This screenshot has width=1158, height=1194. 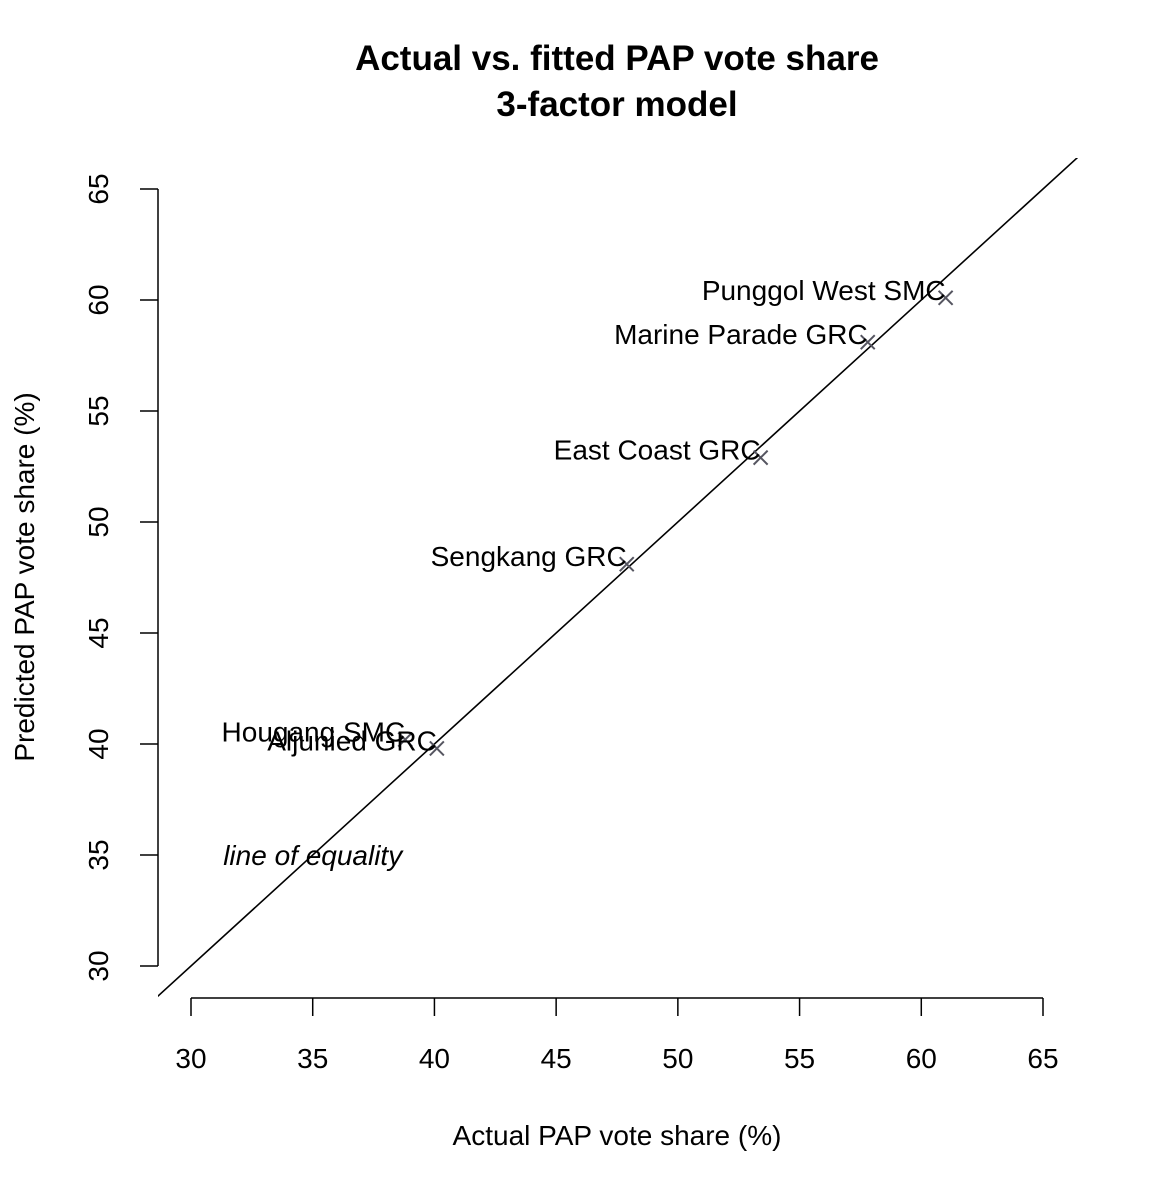 What do you see at coordinates (190, 1058) in the screenshot?
I see `x-tick-label: 30` at bounding box center [190, 1058].